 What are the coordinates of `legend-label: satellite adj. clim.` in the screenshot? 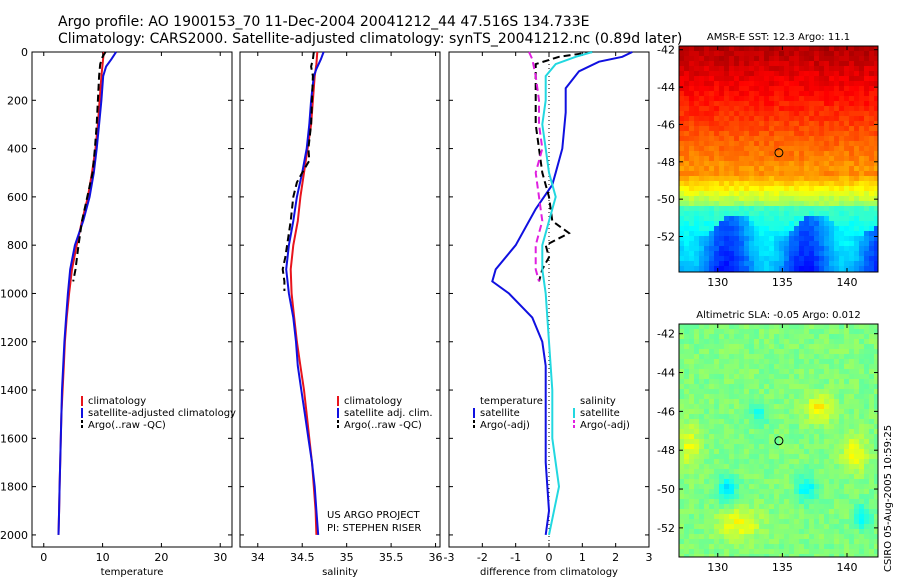 It's located at (388, 413).